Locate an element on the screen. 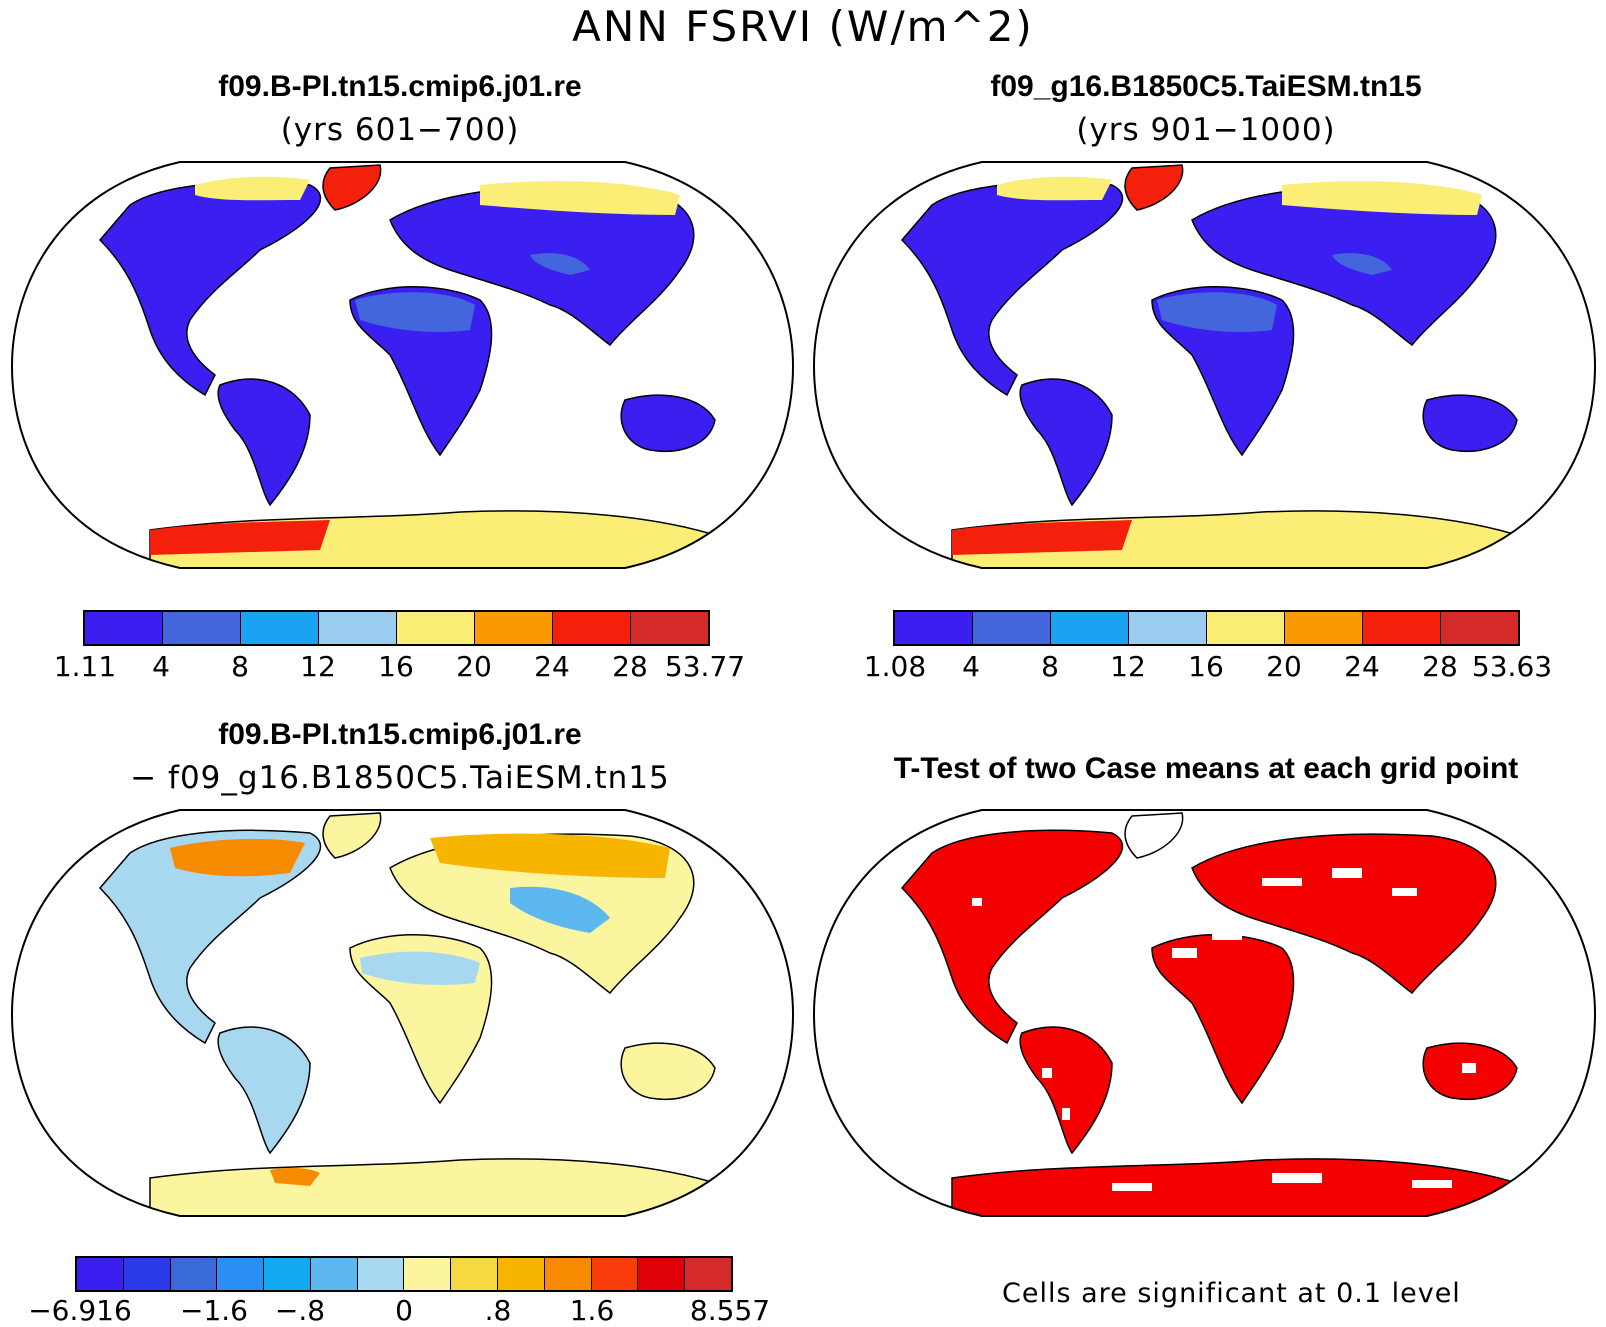  land-eurasia is located at coordinates (1344, 914).